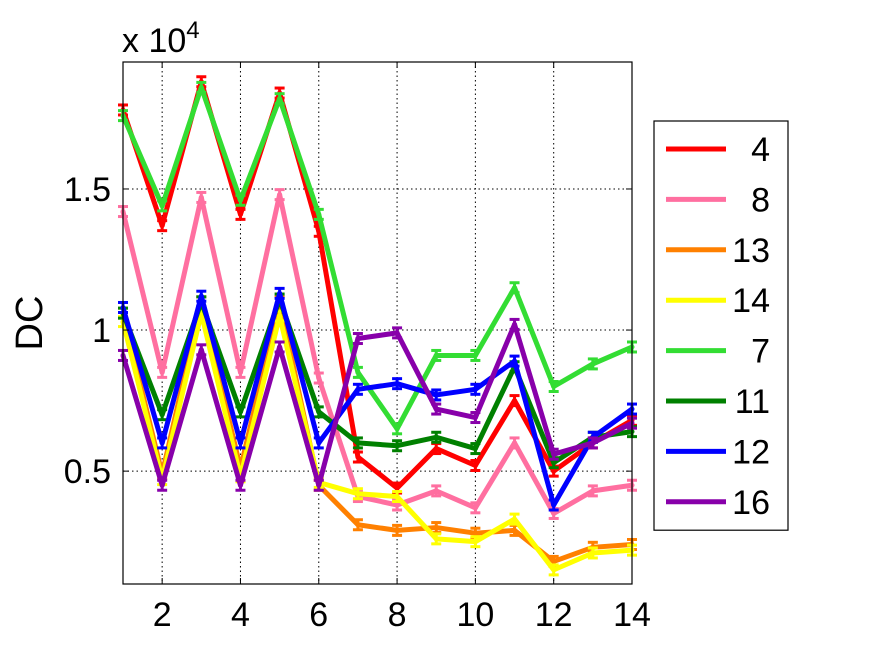 Image resolution: width=875 pixels, height=656 pixels. Describe the element at coordinates (760, 352) in the screenshot. I see `legend-label: 7` at that location.